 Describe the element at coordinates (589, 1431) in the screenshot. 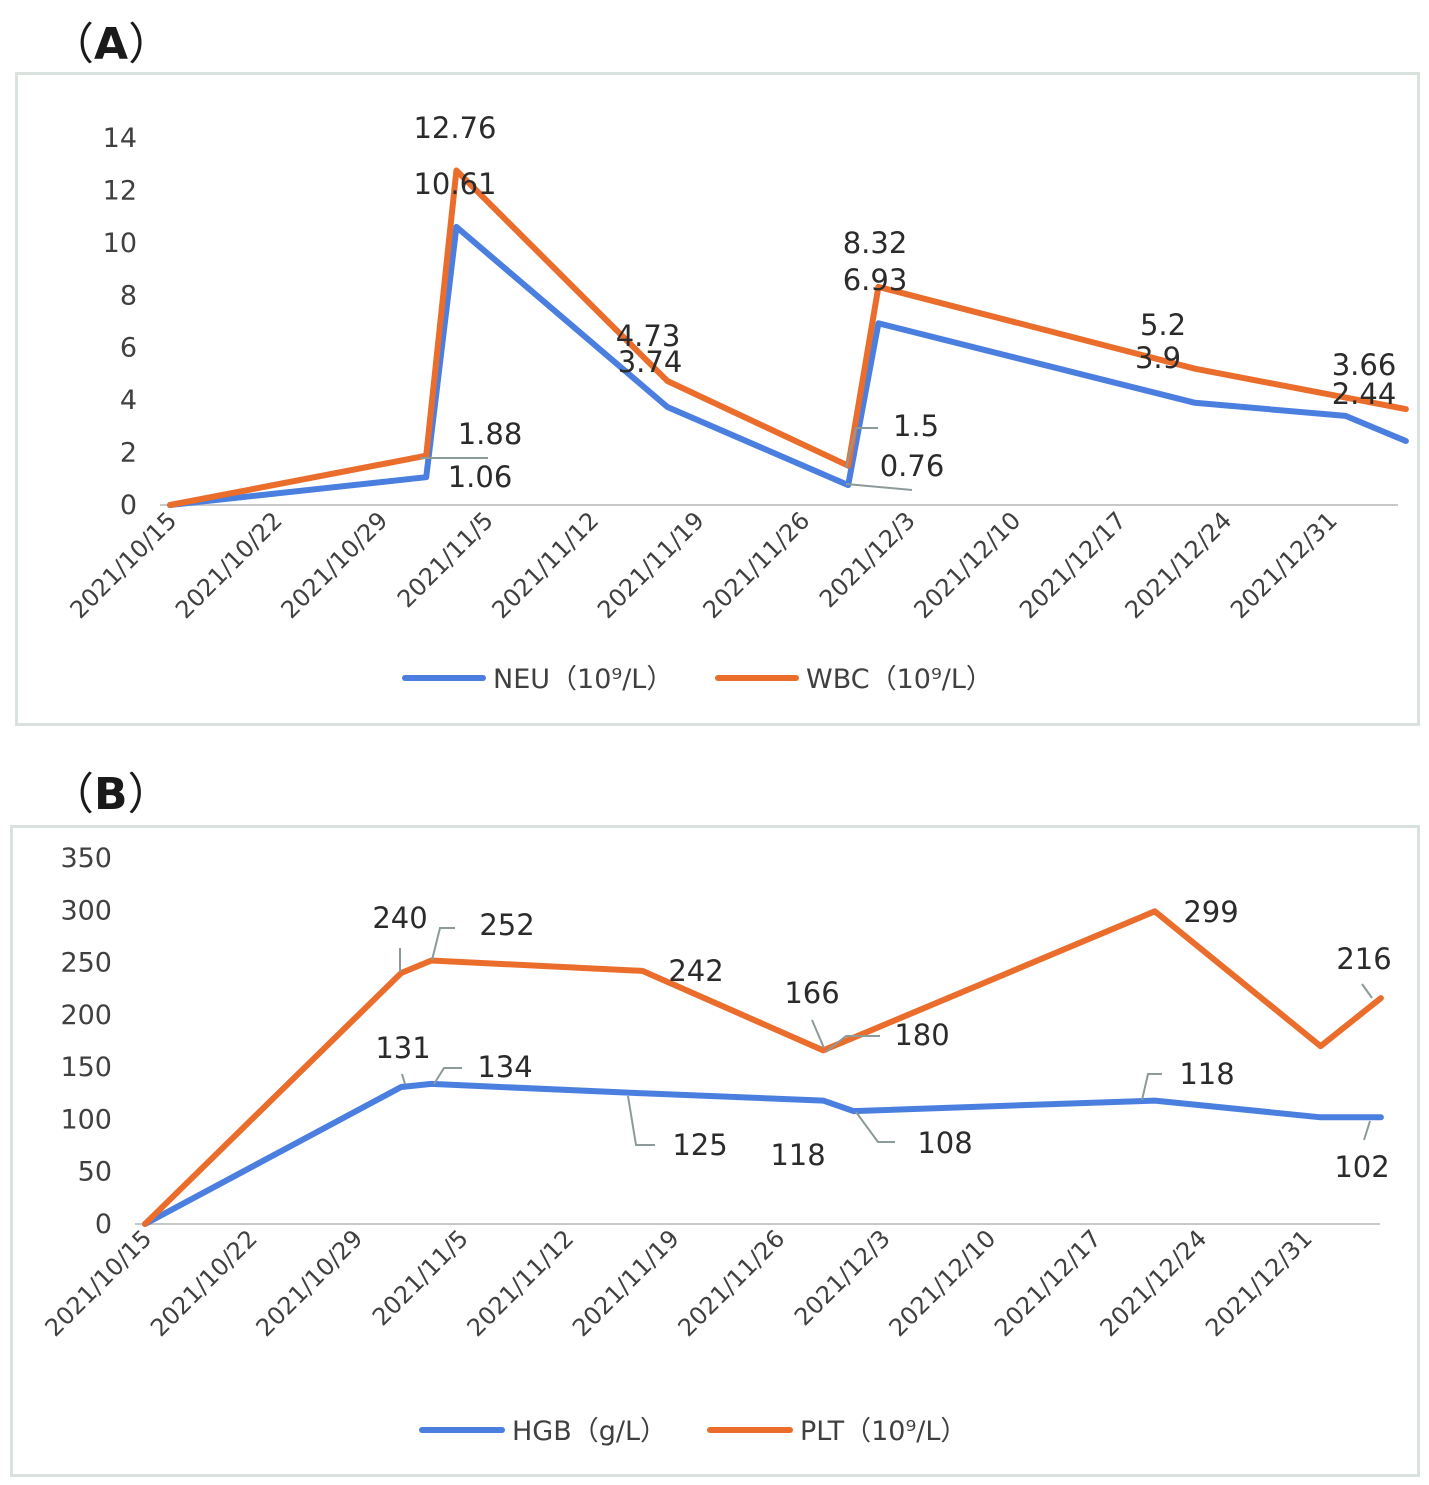

I see `chart-b-legend-label-1: HGB（g/L）` at that location.